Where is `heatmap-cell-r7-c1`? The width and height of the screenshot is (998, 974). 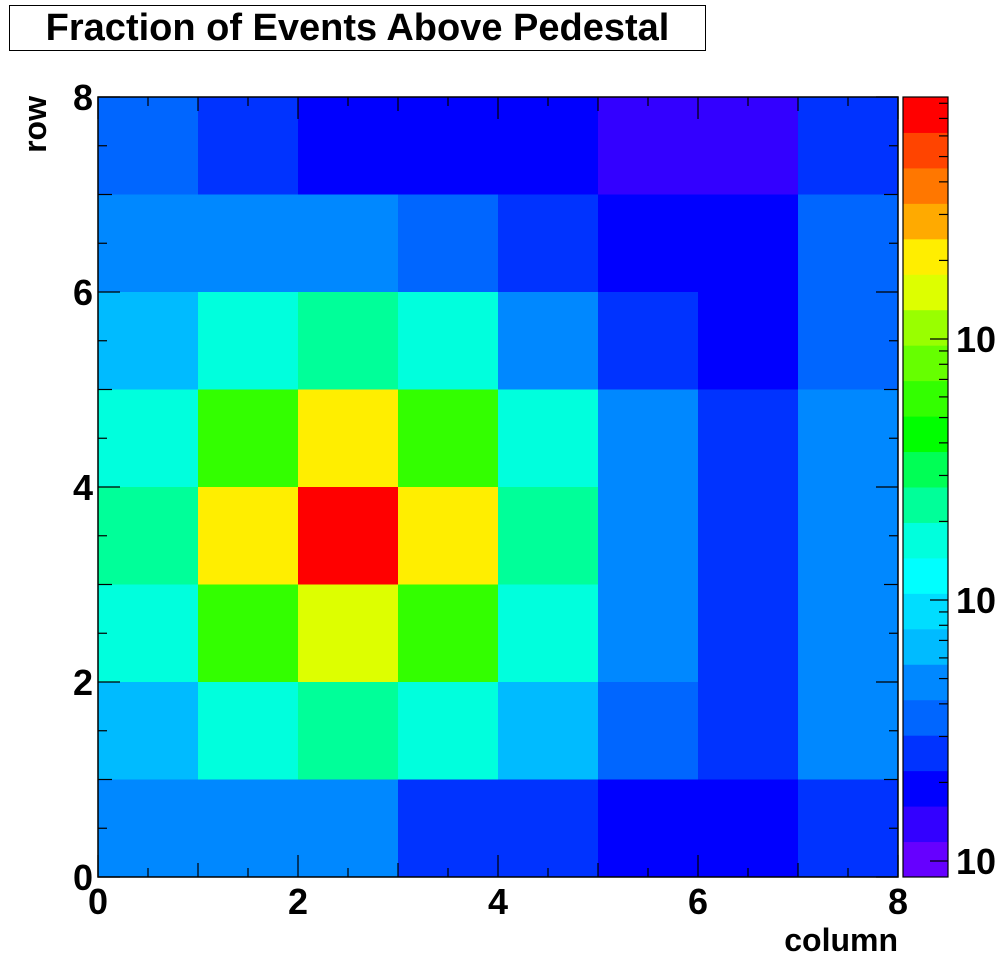
heatmap-cell-r7-c1 is located at coordinates (248, 146).